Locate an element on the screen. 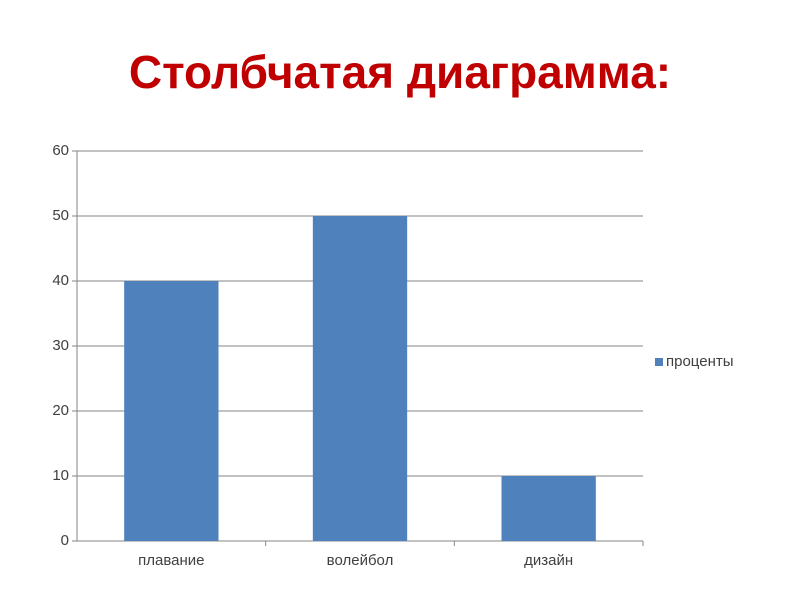  y-tick-label: 10 is located at coordinates (60, 475).